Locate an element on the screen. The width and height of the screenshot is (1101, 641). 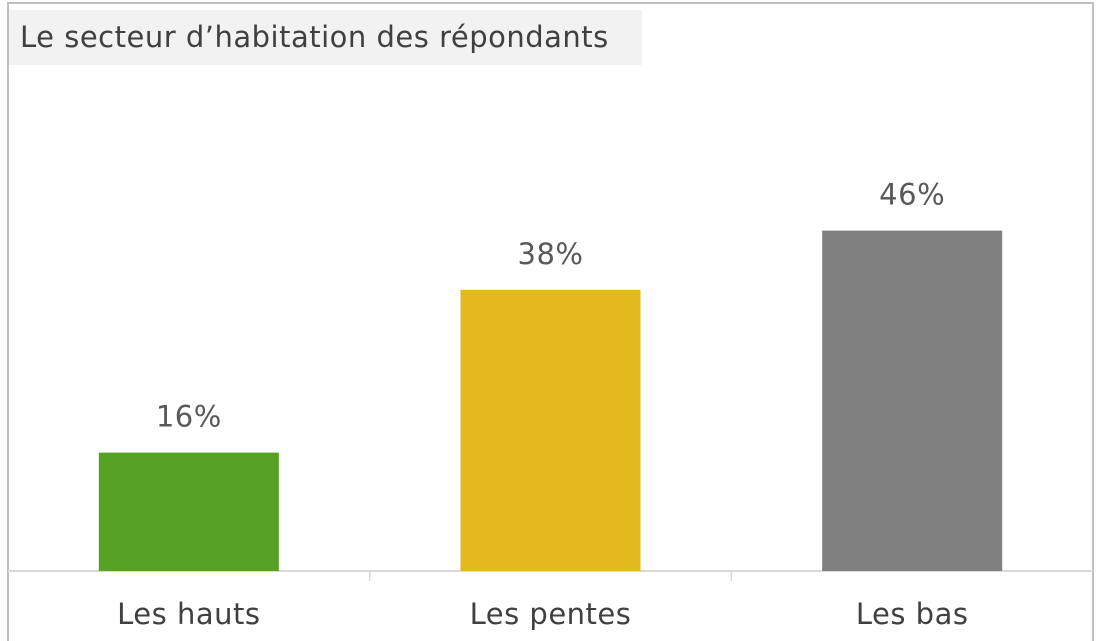
value-label: 38% is located at coordinates (551, 254).